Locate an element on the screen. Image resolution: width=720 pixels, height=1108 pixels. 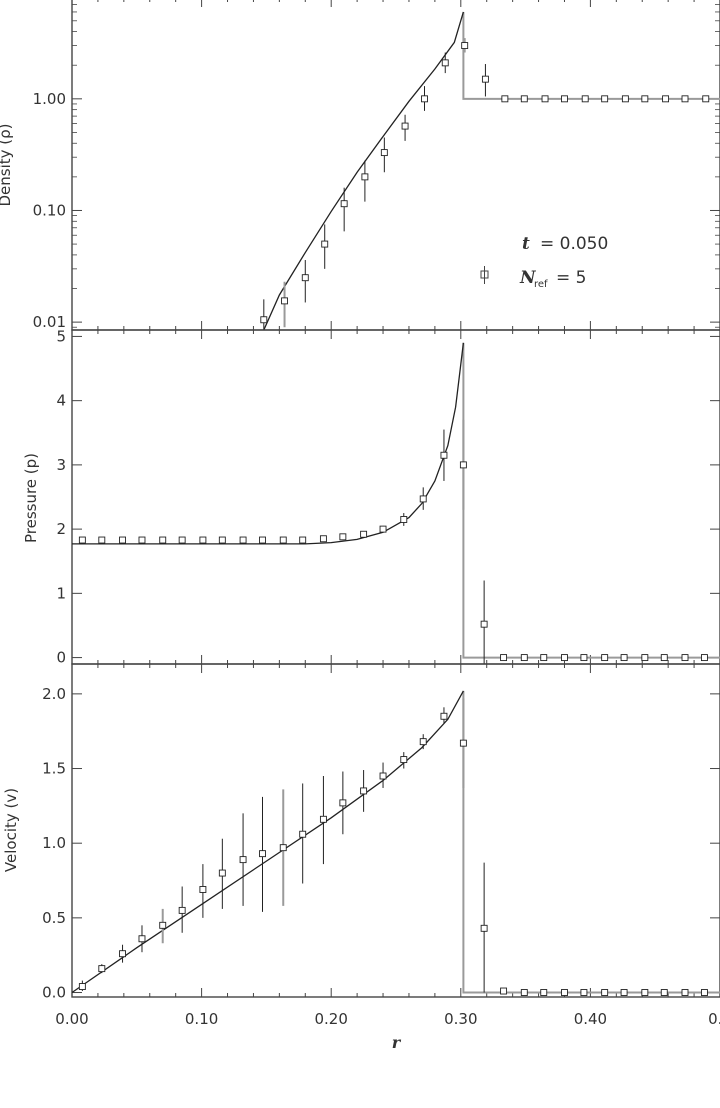
legend-time-symbol: t is located at coordinates (526, 244).